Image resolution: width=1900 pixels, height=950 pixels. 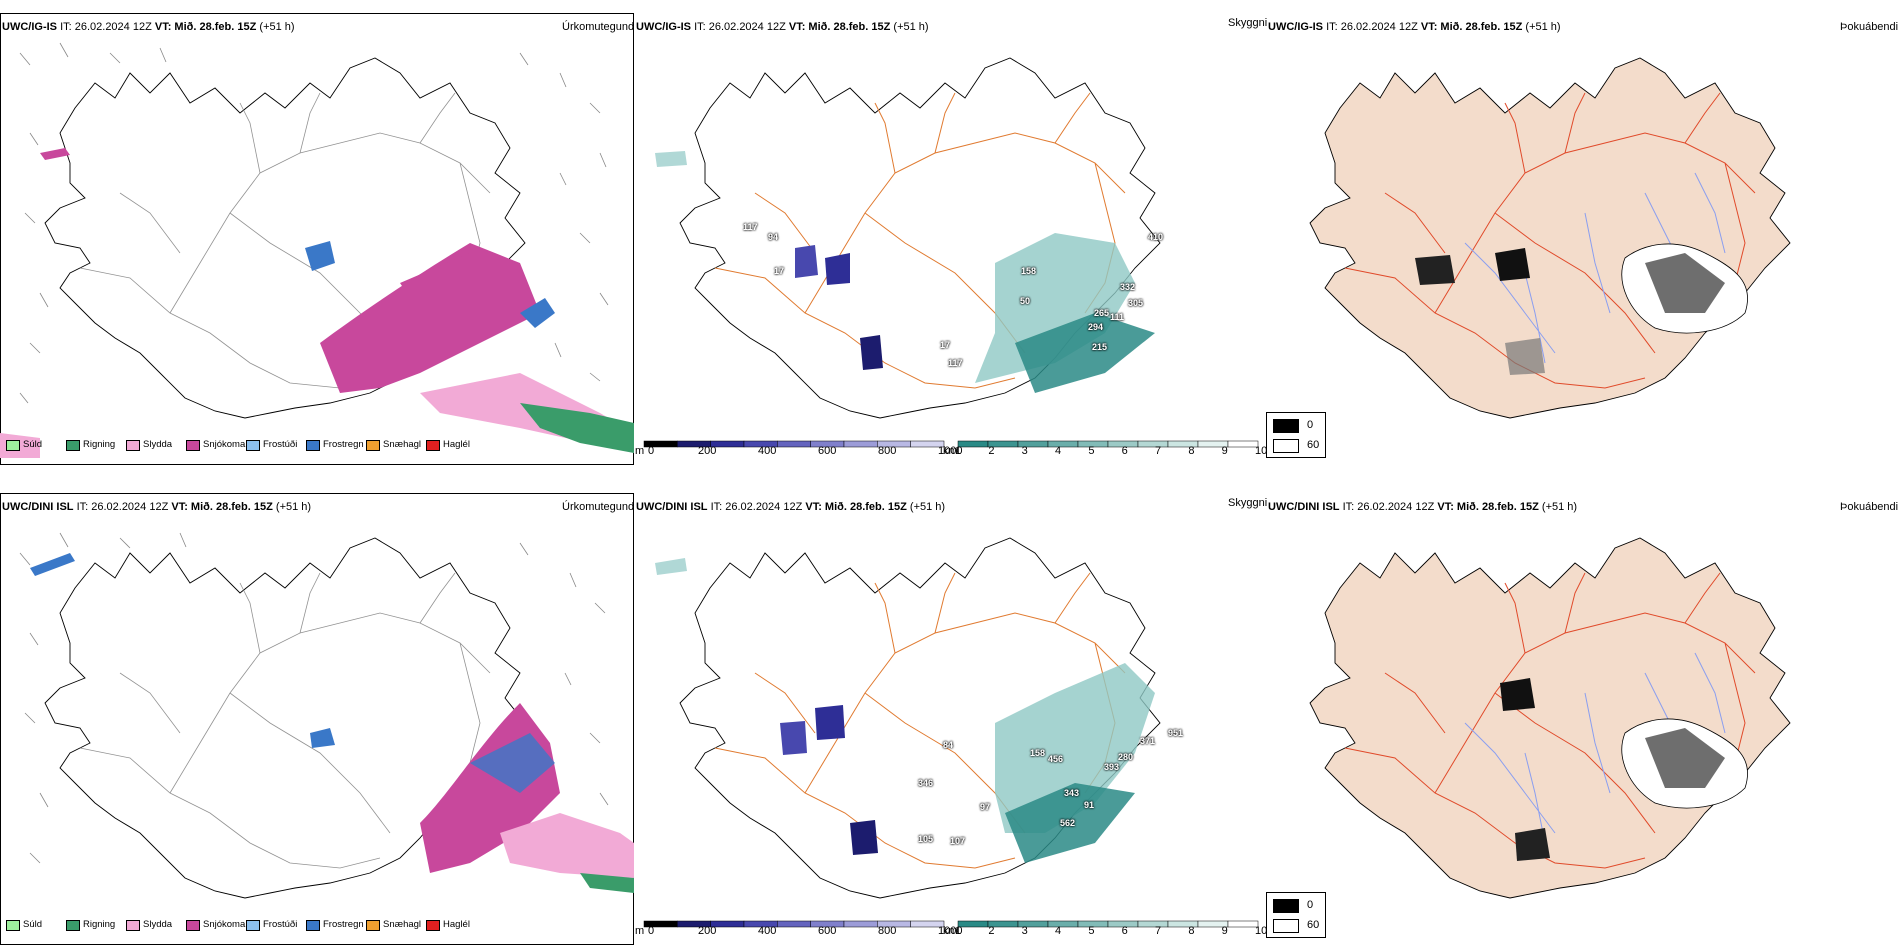 I want to click on legend-label: Frostregn, so click(x=343, y=924).